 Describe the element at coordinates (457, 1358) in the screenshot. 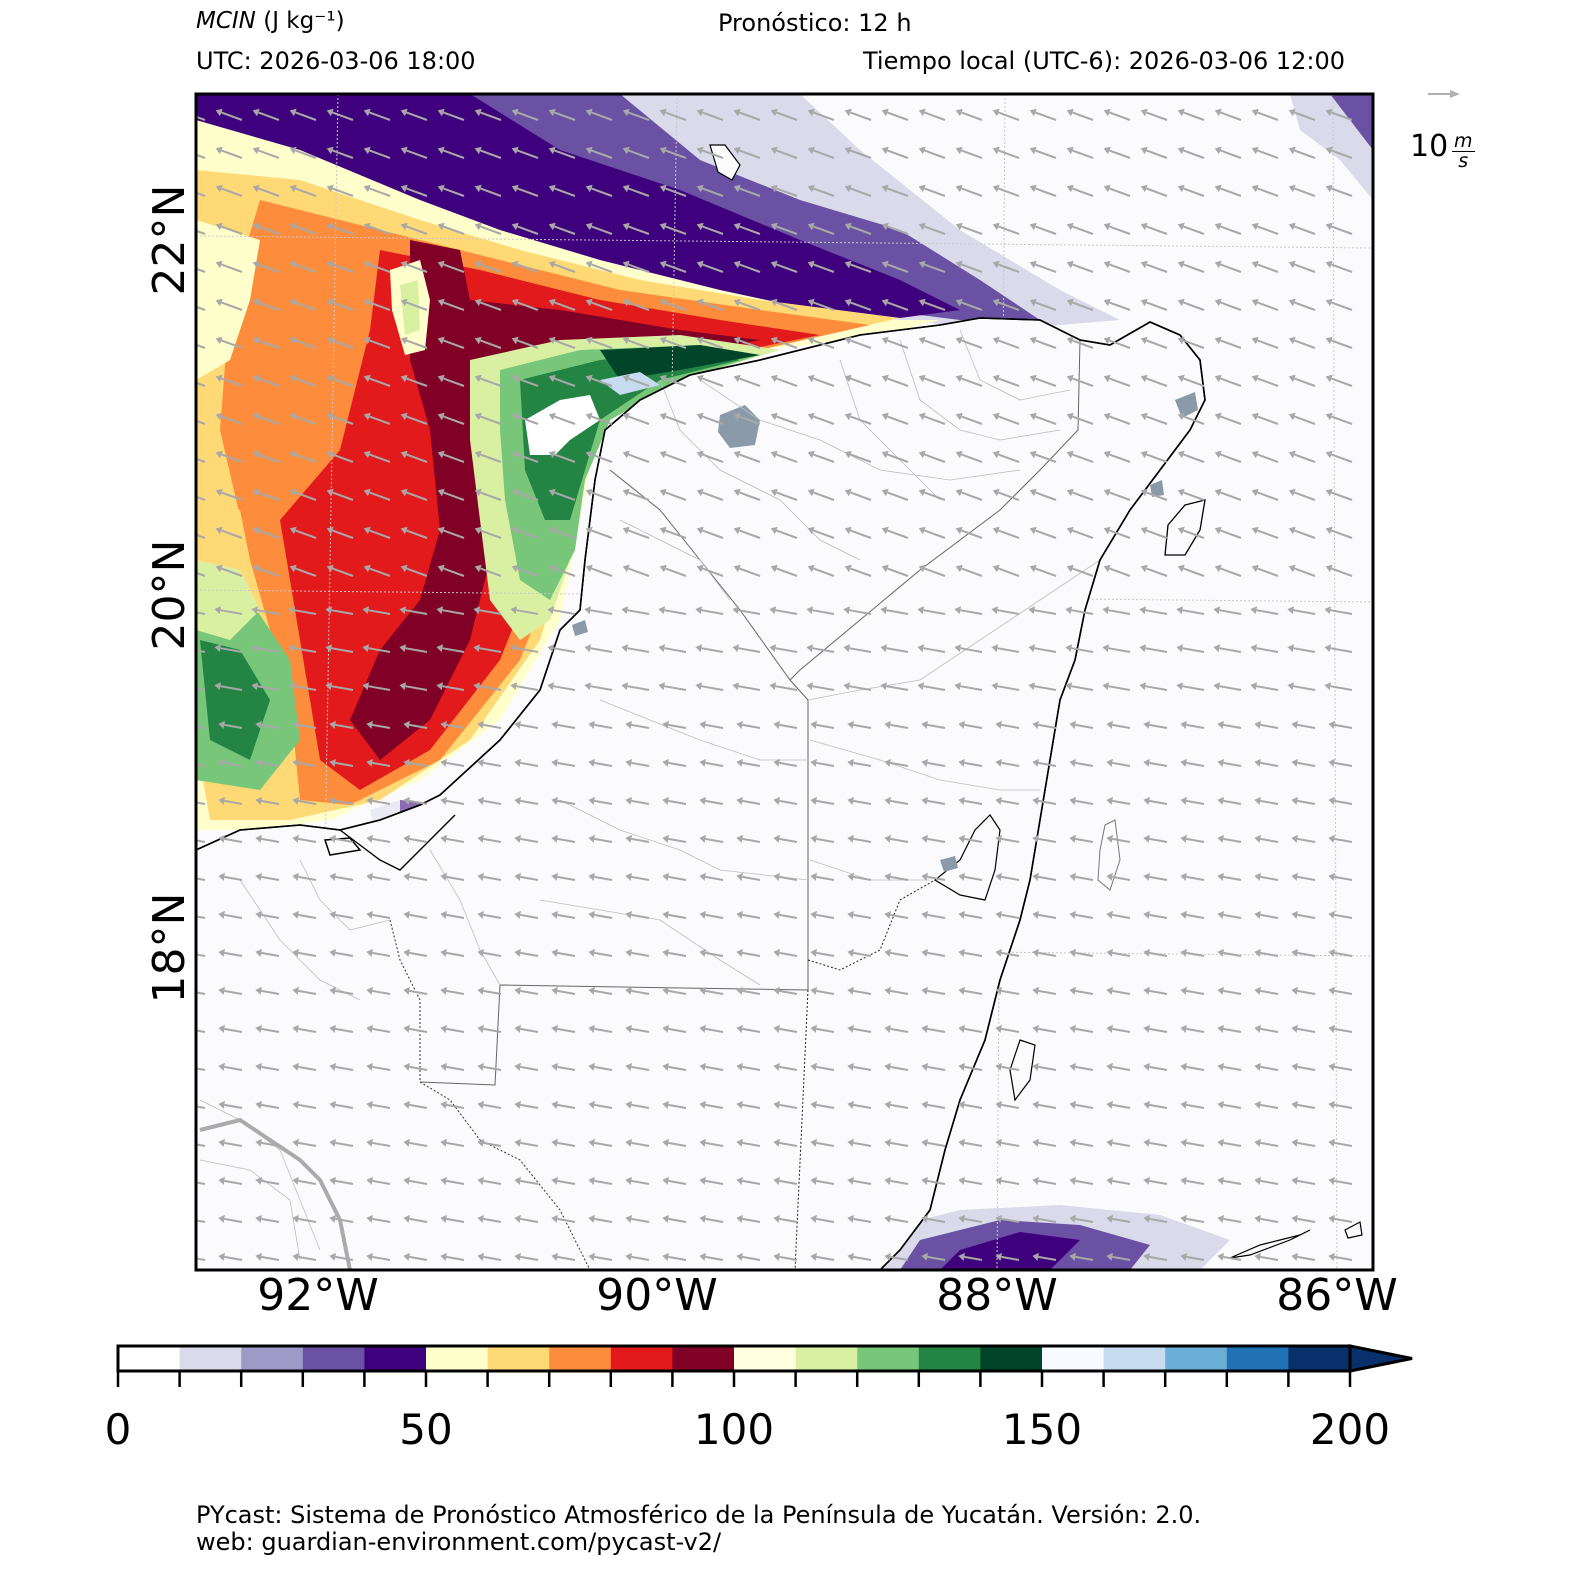

I see `colorbar-segment` at that location.